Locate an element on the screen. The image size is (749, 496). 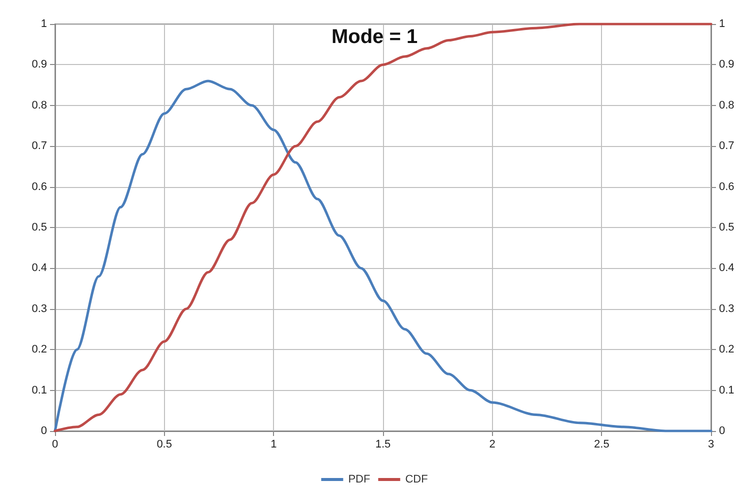
legend-label: CDF is located at coordinates (416, 480).